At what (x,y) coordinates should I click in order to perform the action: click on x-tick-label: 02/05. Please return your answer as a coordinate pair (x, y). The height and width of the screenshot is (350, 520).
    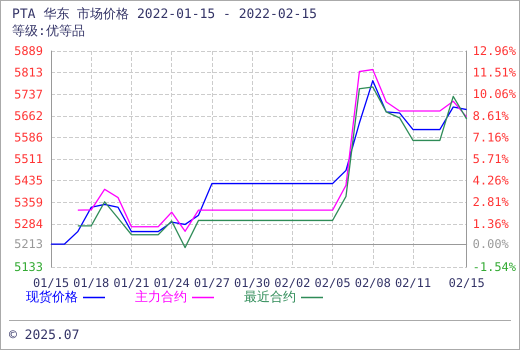
    Looking at the image, I should click on (332, 283).